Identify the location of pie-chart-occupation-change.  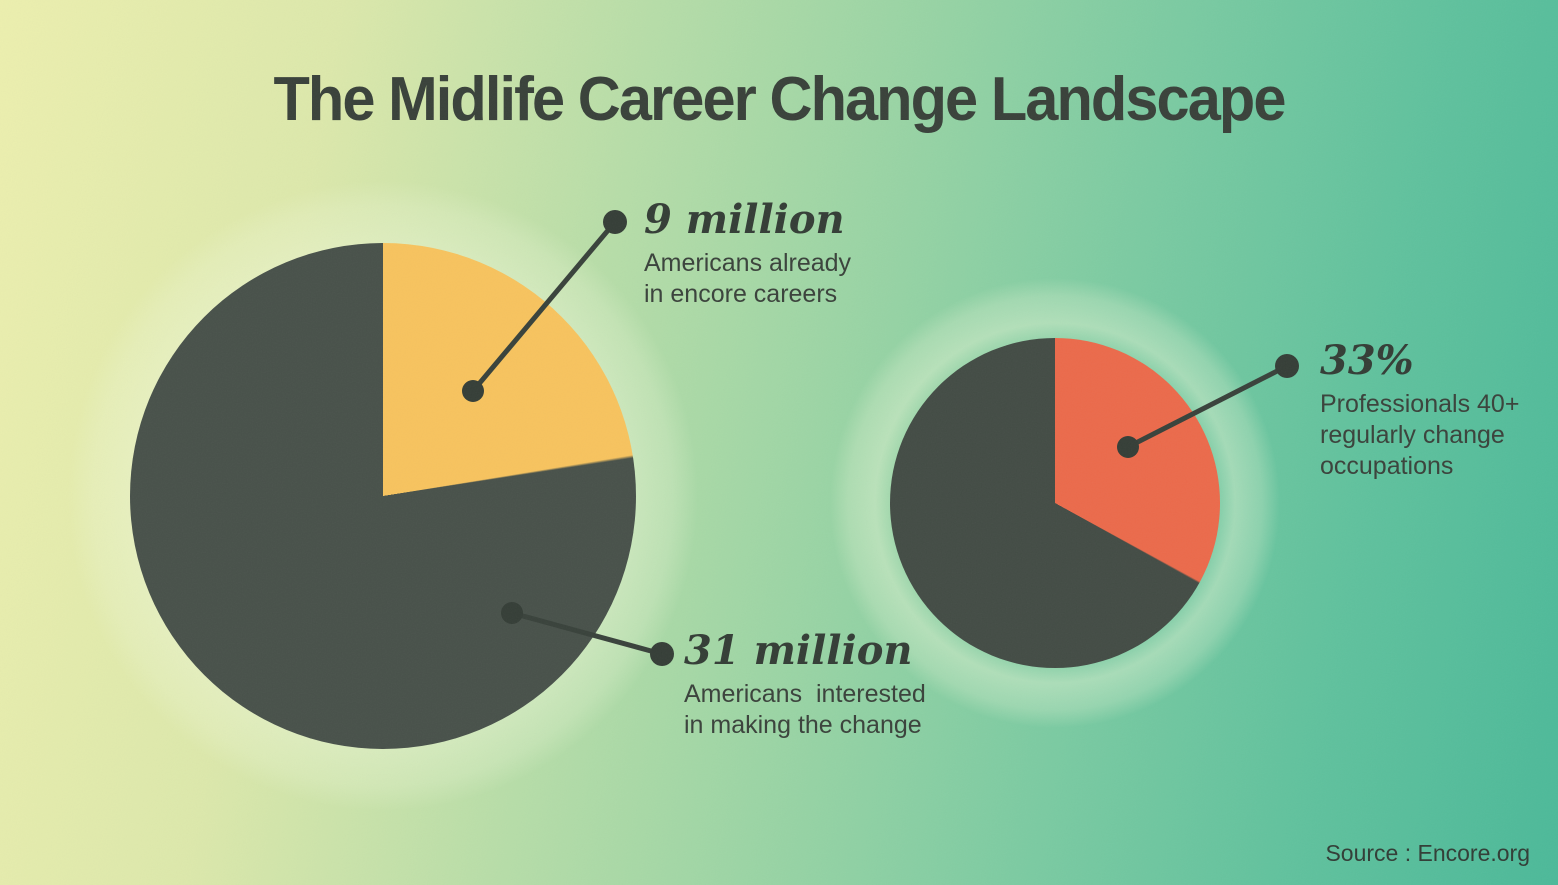
(1055, 503).